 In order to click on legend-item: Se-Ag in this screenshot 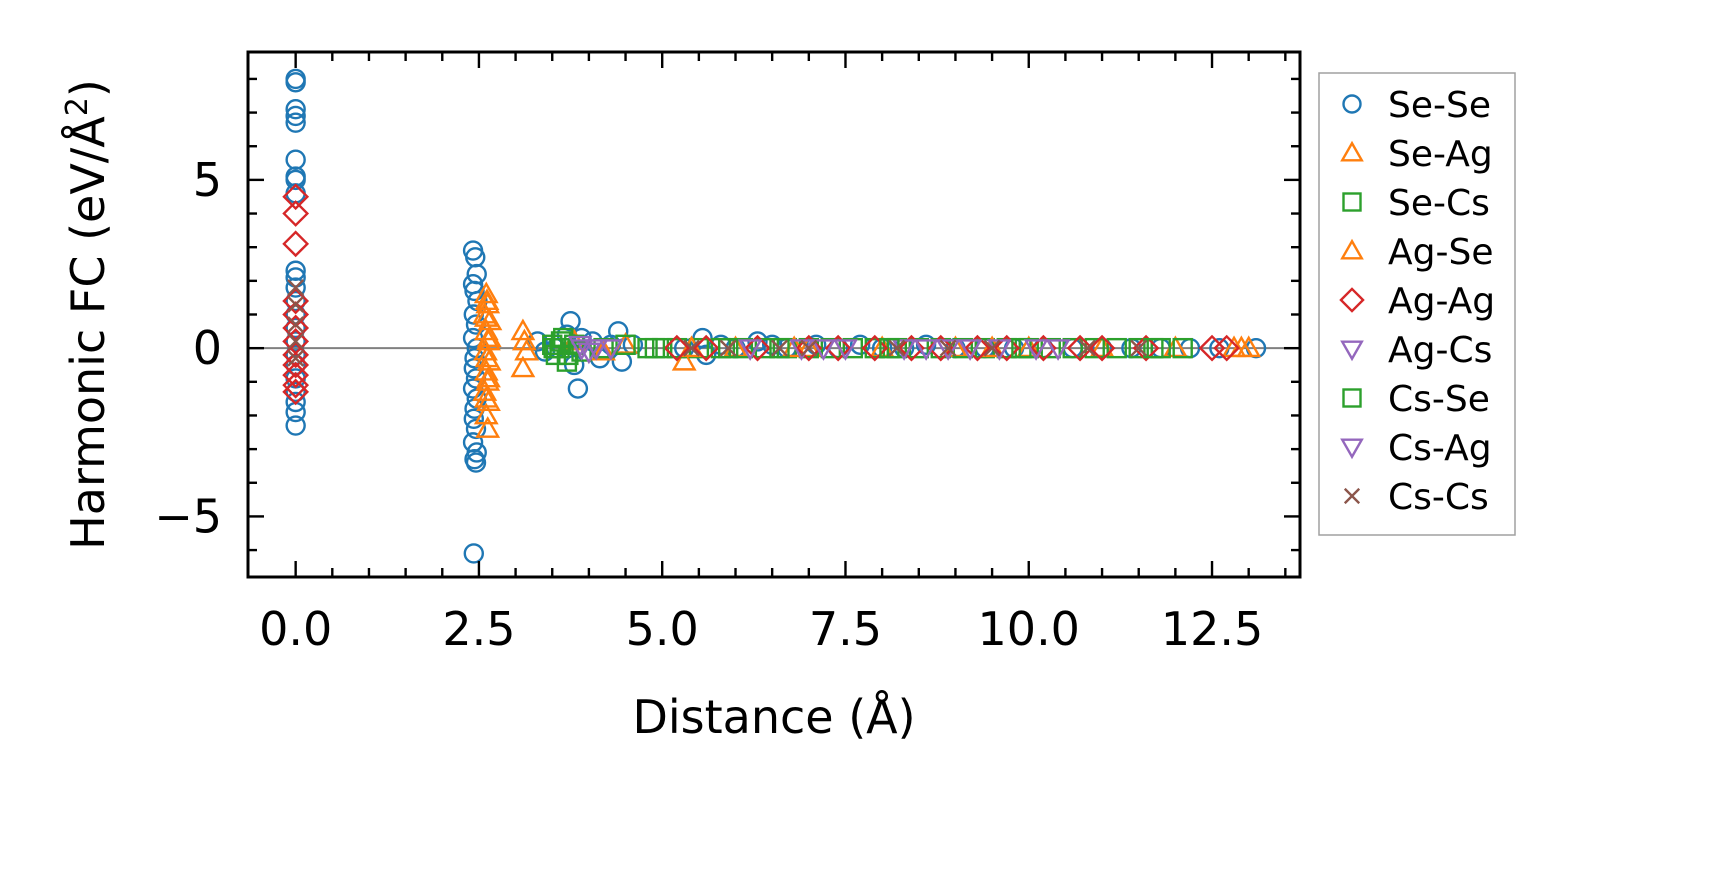, I will do `click(1416, 154)`.